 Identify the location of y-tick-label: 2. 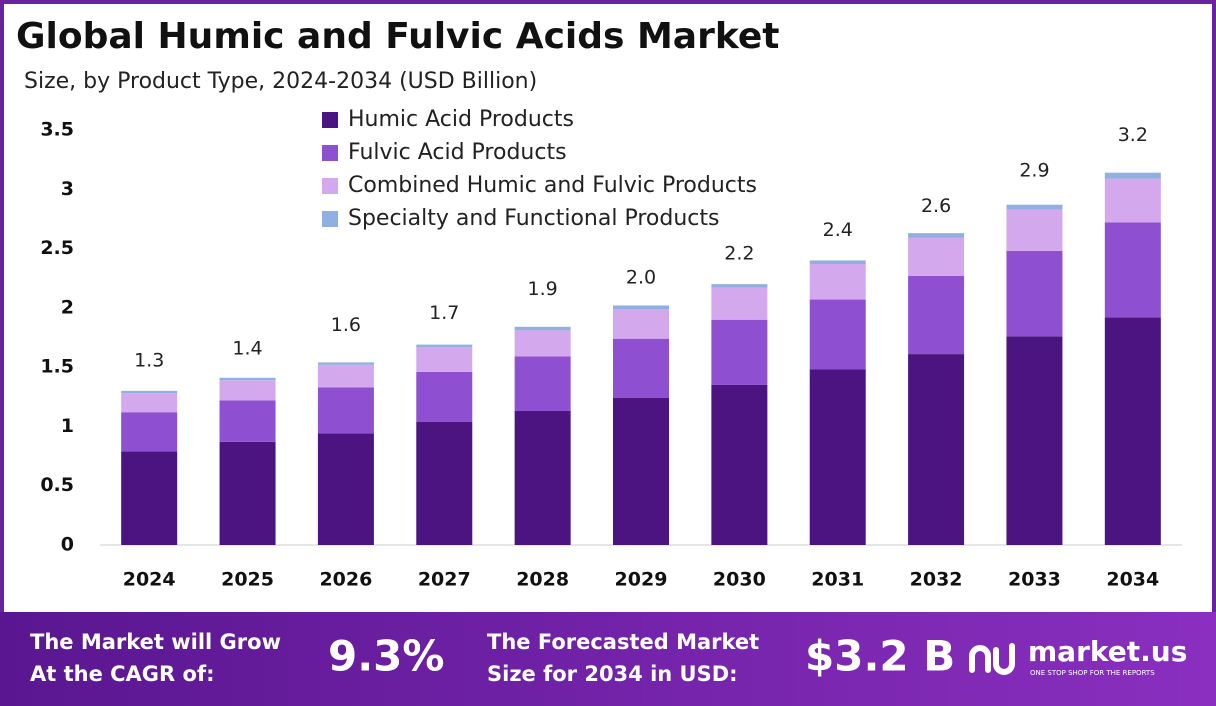
(67, 307).